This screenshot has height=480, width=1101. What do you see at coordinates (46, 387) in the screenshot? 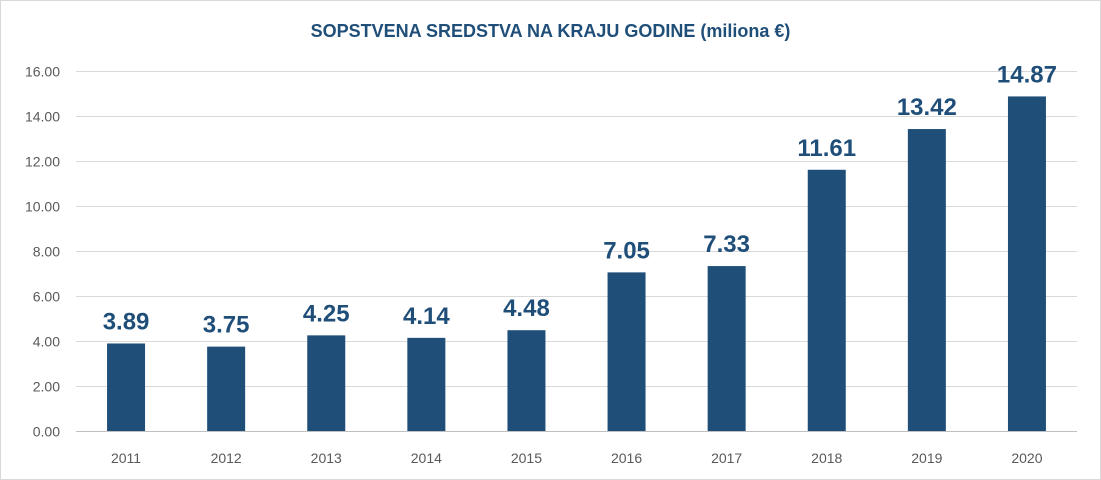
I see `y-tick-label: 2.00` at bounding box center [46, 387].